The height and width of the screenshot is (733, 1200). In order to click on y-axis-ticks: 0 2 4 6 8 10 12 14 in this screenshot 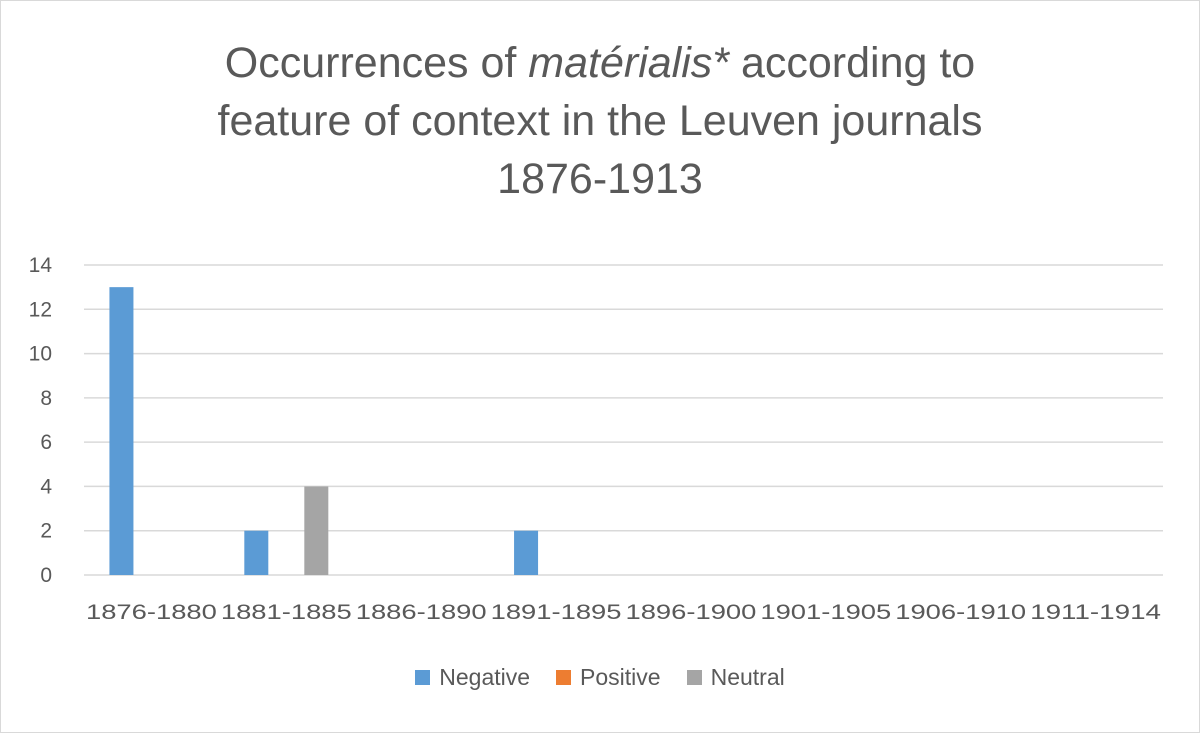, I will do `click(41, 420)`.